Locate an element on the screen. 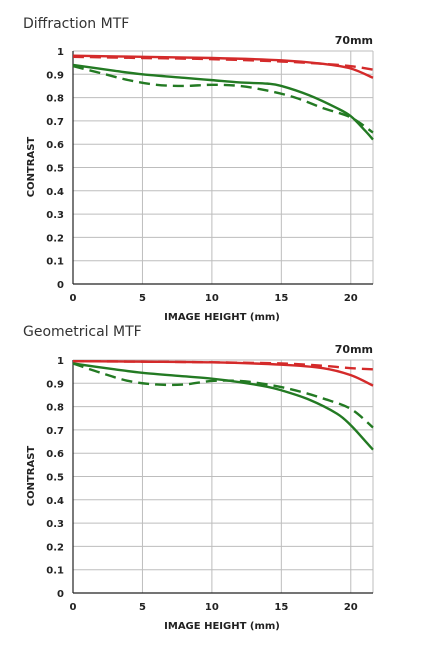 This screenshot has height=650, width=432. geometrical-y-tick-label: 0.8 is located at coordinates (55, 408).